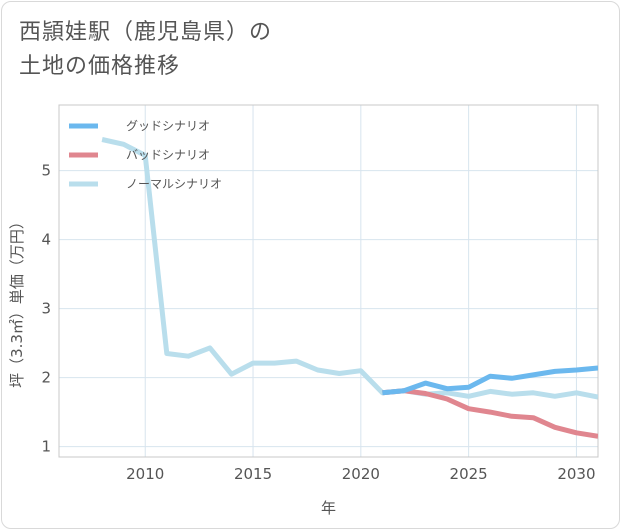  Describe the element at coordinates (145, 474) in the screenshot. I see `x-tick-label: 2010` at that location.